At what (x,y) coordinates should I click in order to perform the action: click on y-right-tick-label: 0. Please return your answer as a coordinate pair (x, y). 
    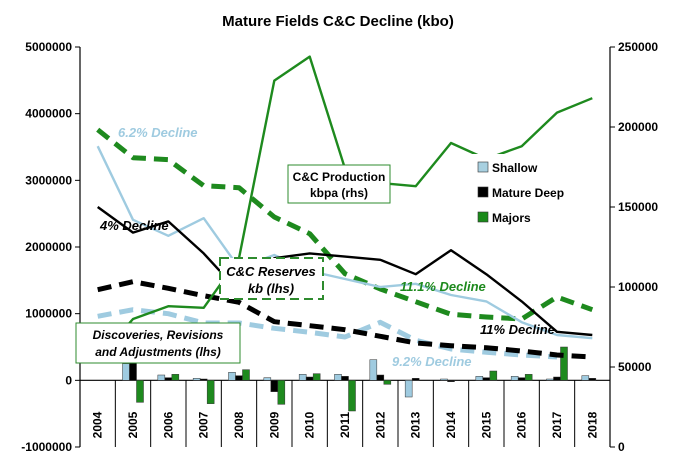
    Looking at the image, I should click on (621, 447).